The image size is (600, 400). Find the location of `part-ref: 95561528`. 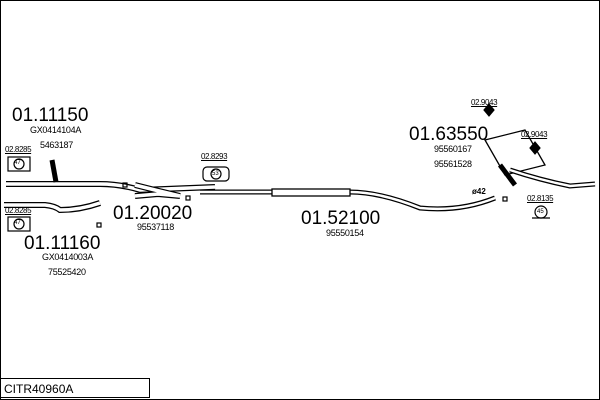

part-ref: 95561528 is located at coordinates (453, 164).